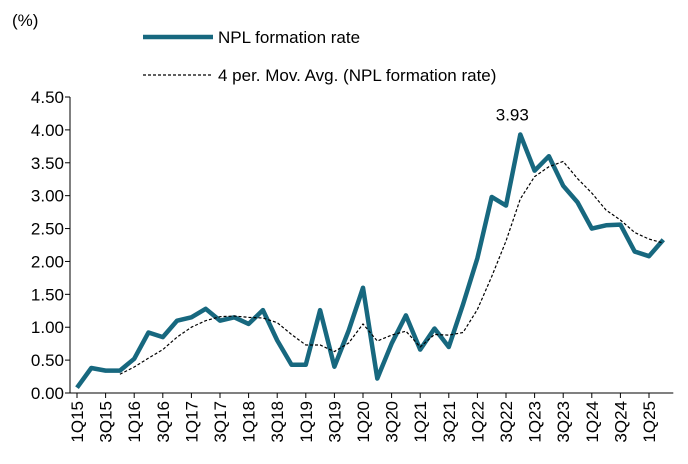 The image size is (688, 464). Describe the element at coordinates (191, 422) in the screenshot. I see `x-tick-label: 1Q17` at that location.